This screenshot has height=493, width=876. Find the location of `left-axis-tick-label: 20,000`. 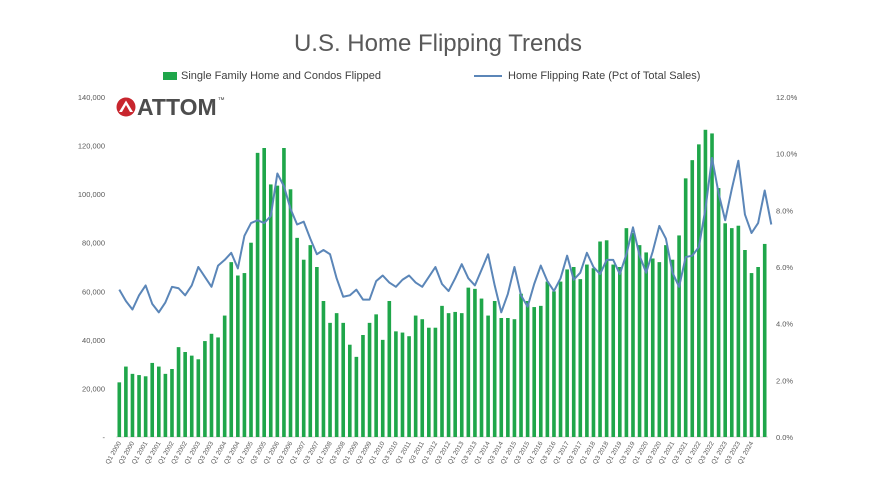

left-axis-tick-label: 20,000 is located at coordinates (93, 388).